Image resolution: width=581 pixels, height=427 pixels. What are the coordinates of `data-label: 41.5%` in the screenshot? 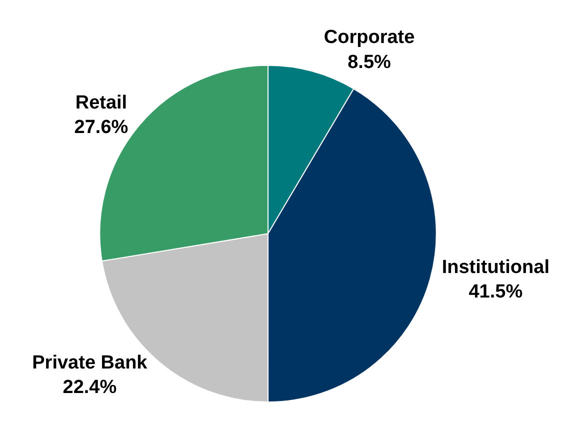 It's located at (495, 292).